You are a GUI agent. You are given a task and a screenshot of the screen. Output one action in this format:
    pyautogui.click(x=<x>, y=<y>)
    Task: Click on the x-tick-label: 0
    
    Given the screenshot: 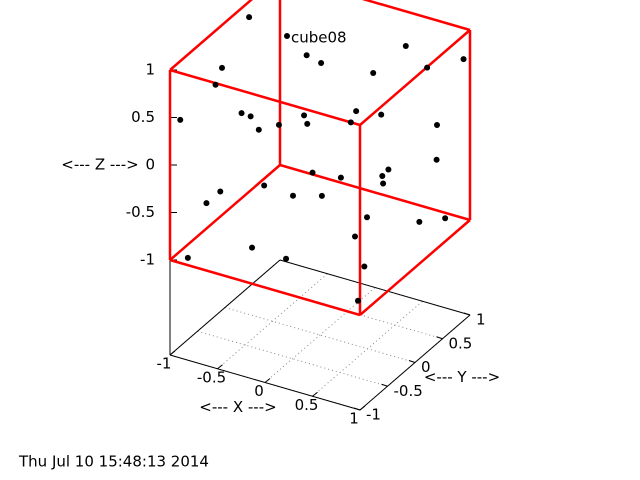 What is the action you would take?
    pyautogui.click(x=259, y=391)
    